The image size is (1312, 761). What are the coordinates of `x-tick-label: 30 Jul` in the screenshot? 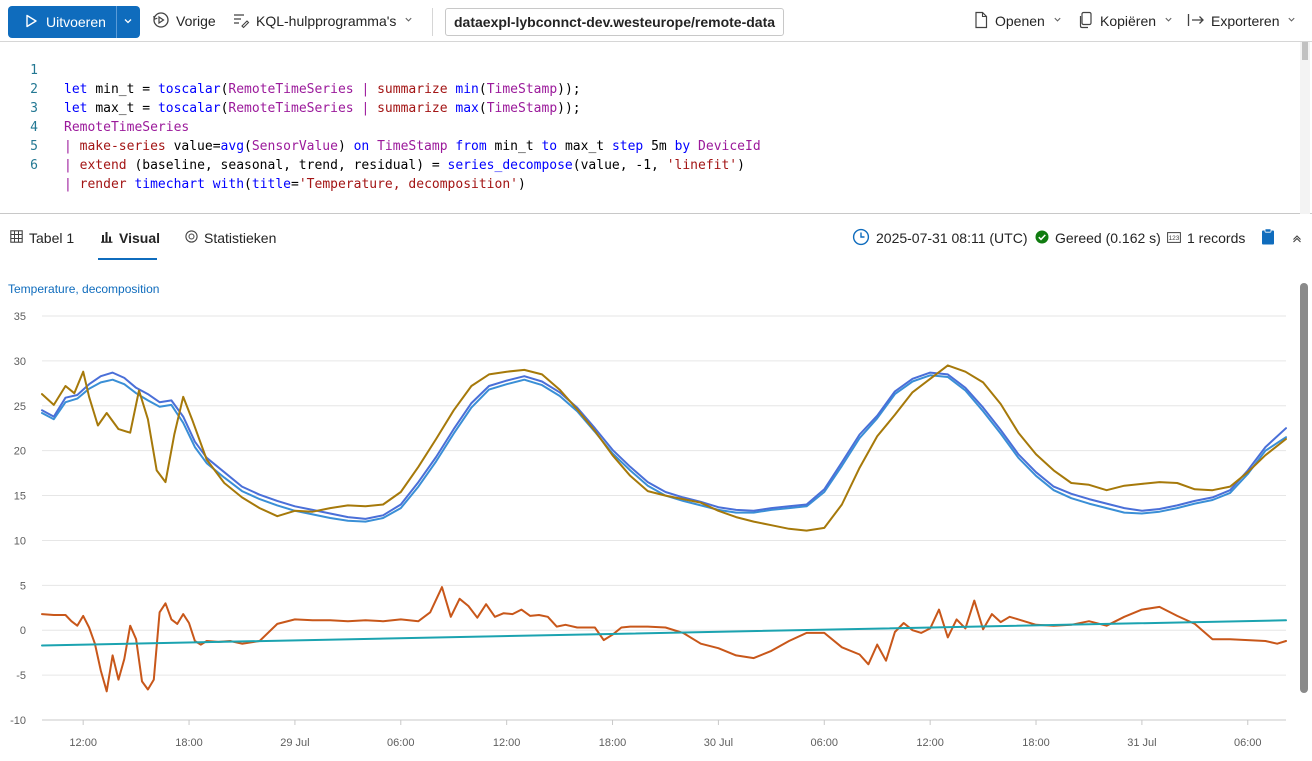 It's located at (718, 743).